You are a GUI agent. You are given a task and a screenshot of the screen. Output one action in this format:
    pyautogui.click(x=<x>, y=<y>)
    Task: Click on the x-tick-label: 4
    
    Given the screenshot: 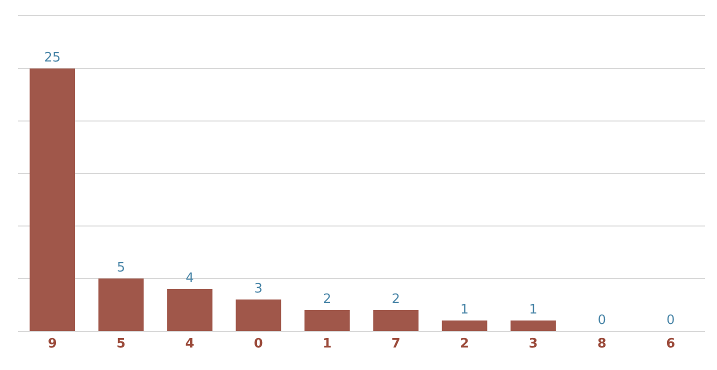 What is the action you would take?
    pyautogui.click(x=189, y=344)
    